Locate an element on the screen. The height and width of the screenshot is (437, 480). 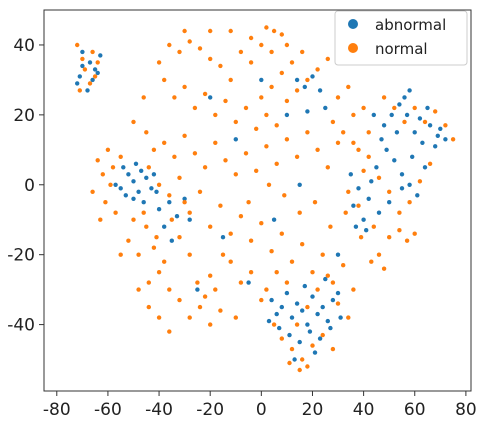
y-tick-label: 0 is located at coordinates (29, 186).